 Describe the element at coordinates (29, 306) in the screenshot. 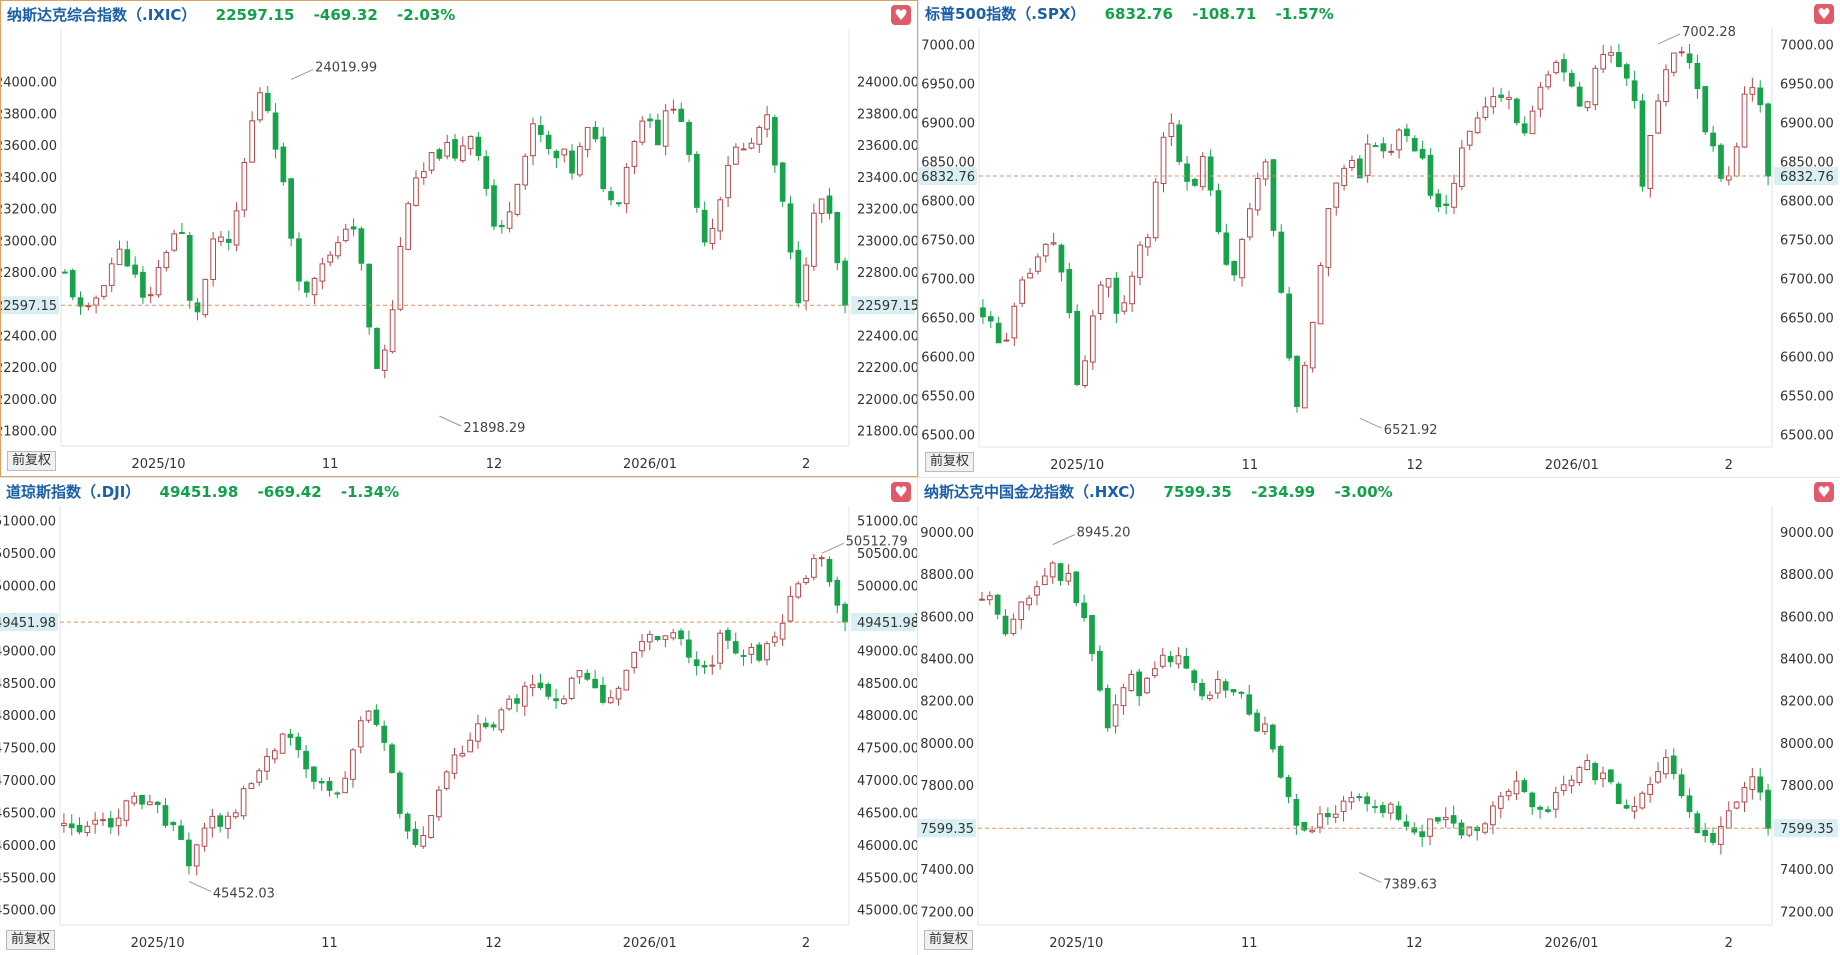

I see `current-price-label-left: 22597.15` at that location.